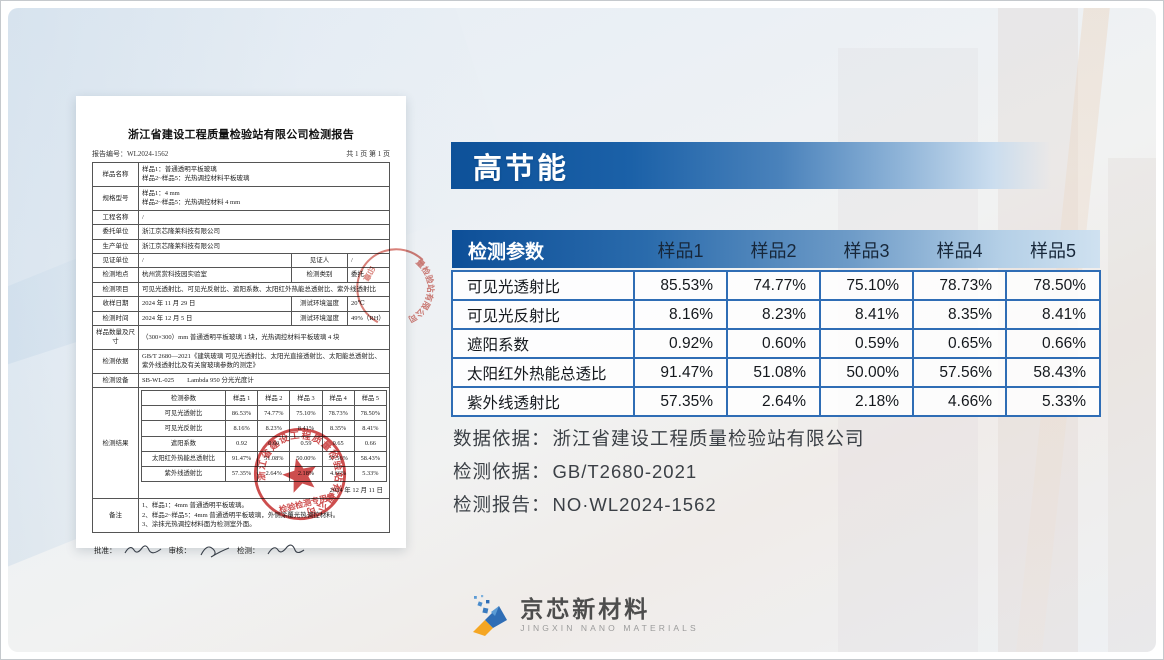 Image resolution: width=1164 pixels, height=660 pixels. Describe the element at coordinates (115, 304) in the screenshot. I see `doc-row-label: 收样日期` at that location.